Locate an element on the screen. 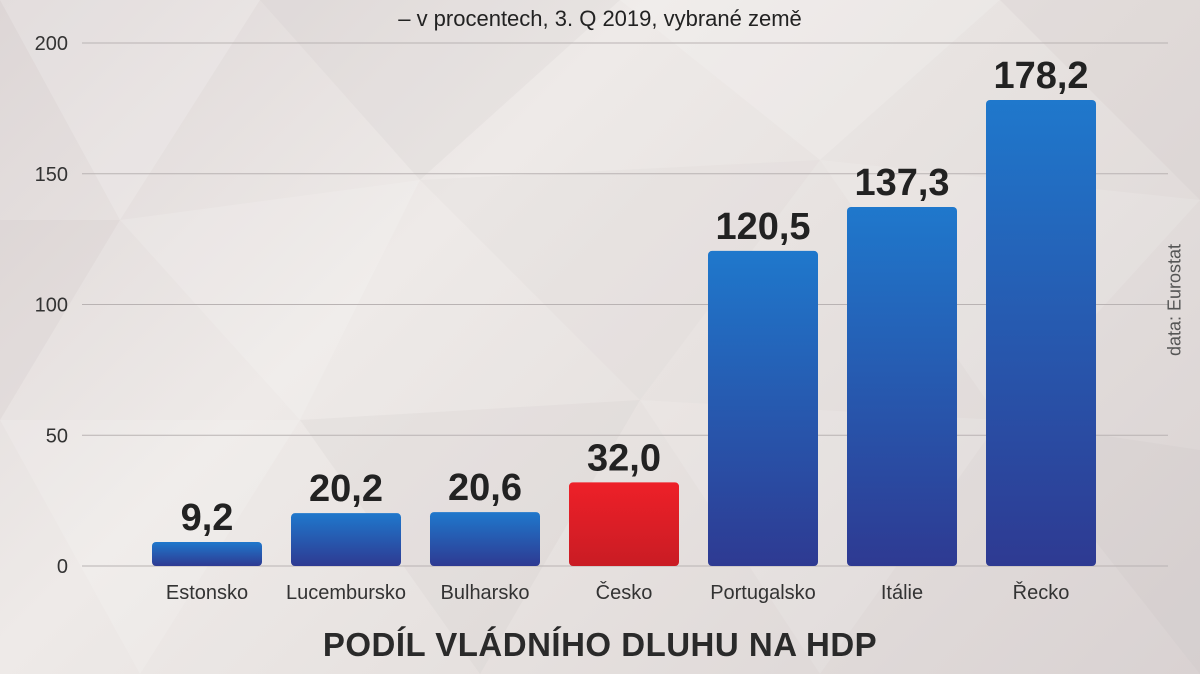 The image size is (1200, 674). category-label: Portugalsko is located at coordinates (763, 593).